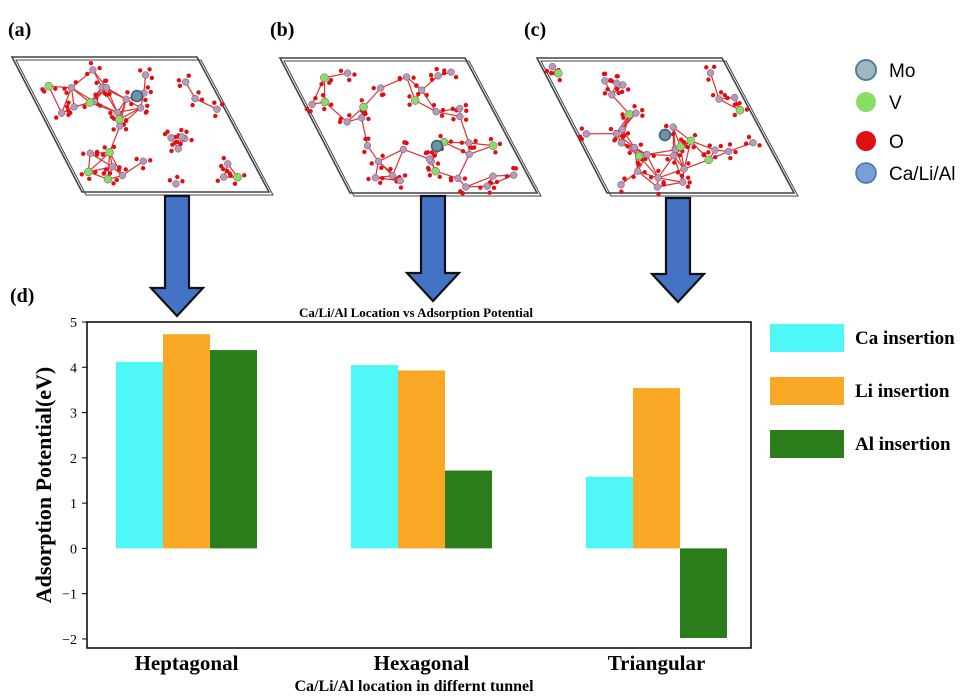 The image size is (973, 696). I want to click on unit-cell-outline-inner, so click(144, 127).